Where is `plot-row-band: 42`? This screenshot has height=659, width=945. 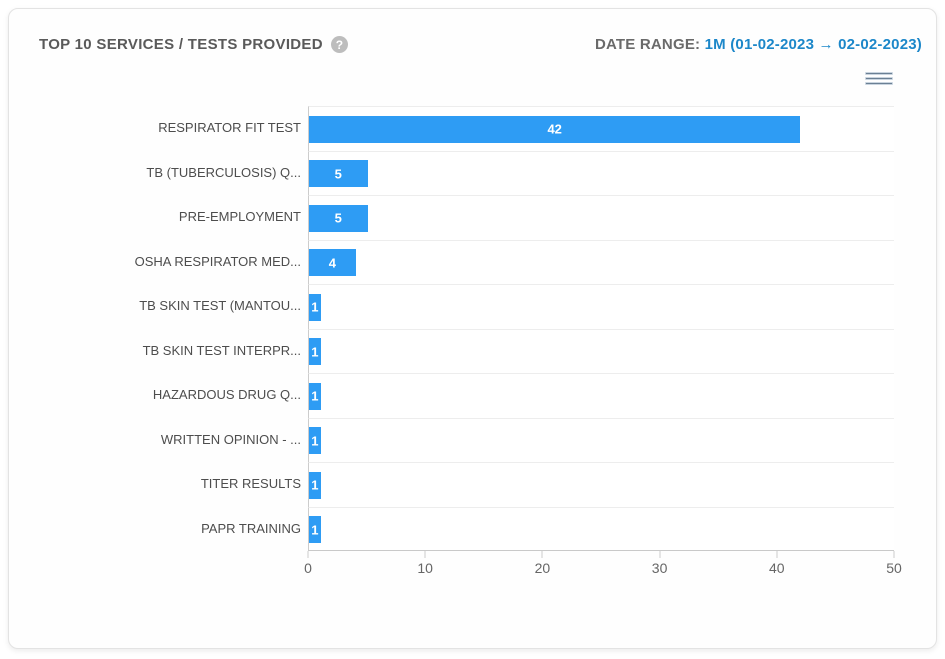
plot-row-band: 42 is located at coordinates (601, 128).